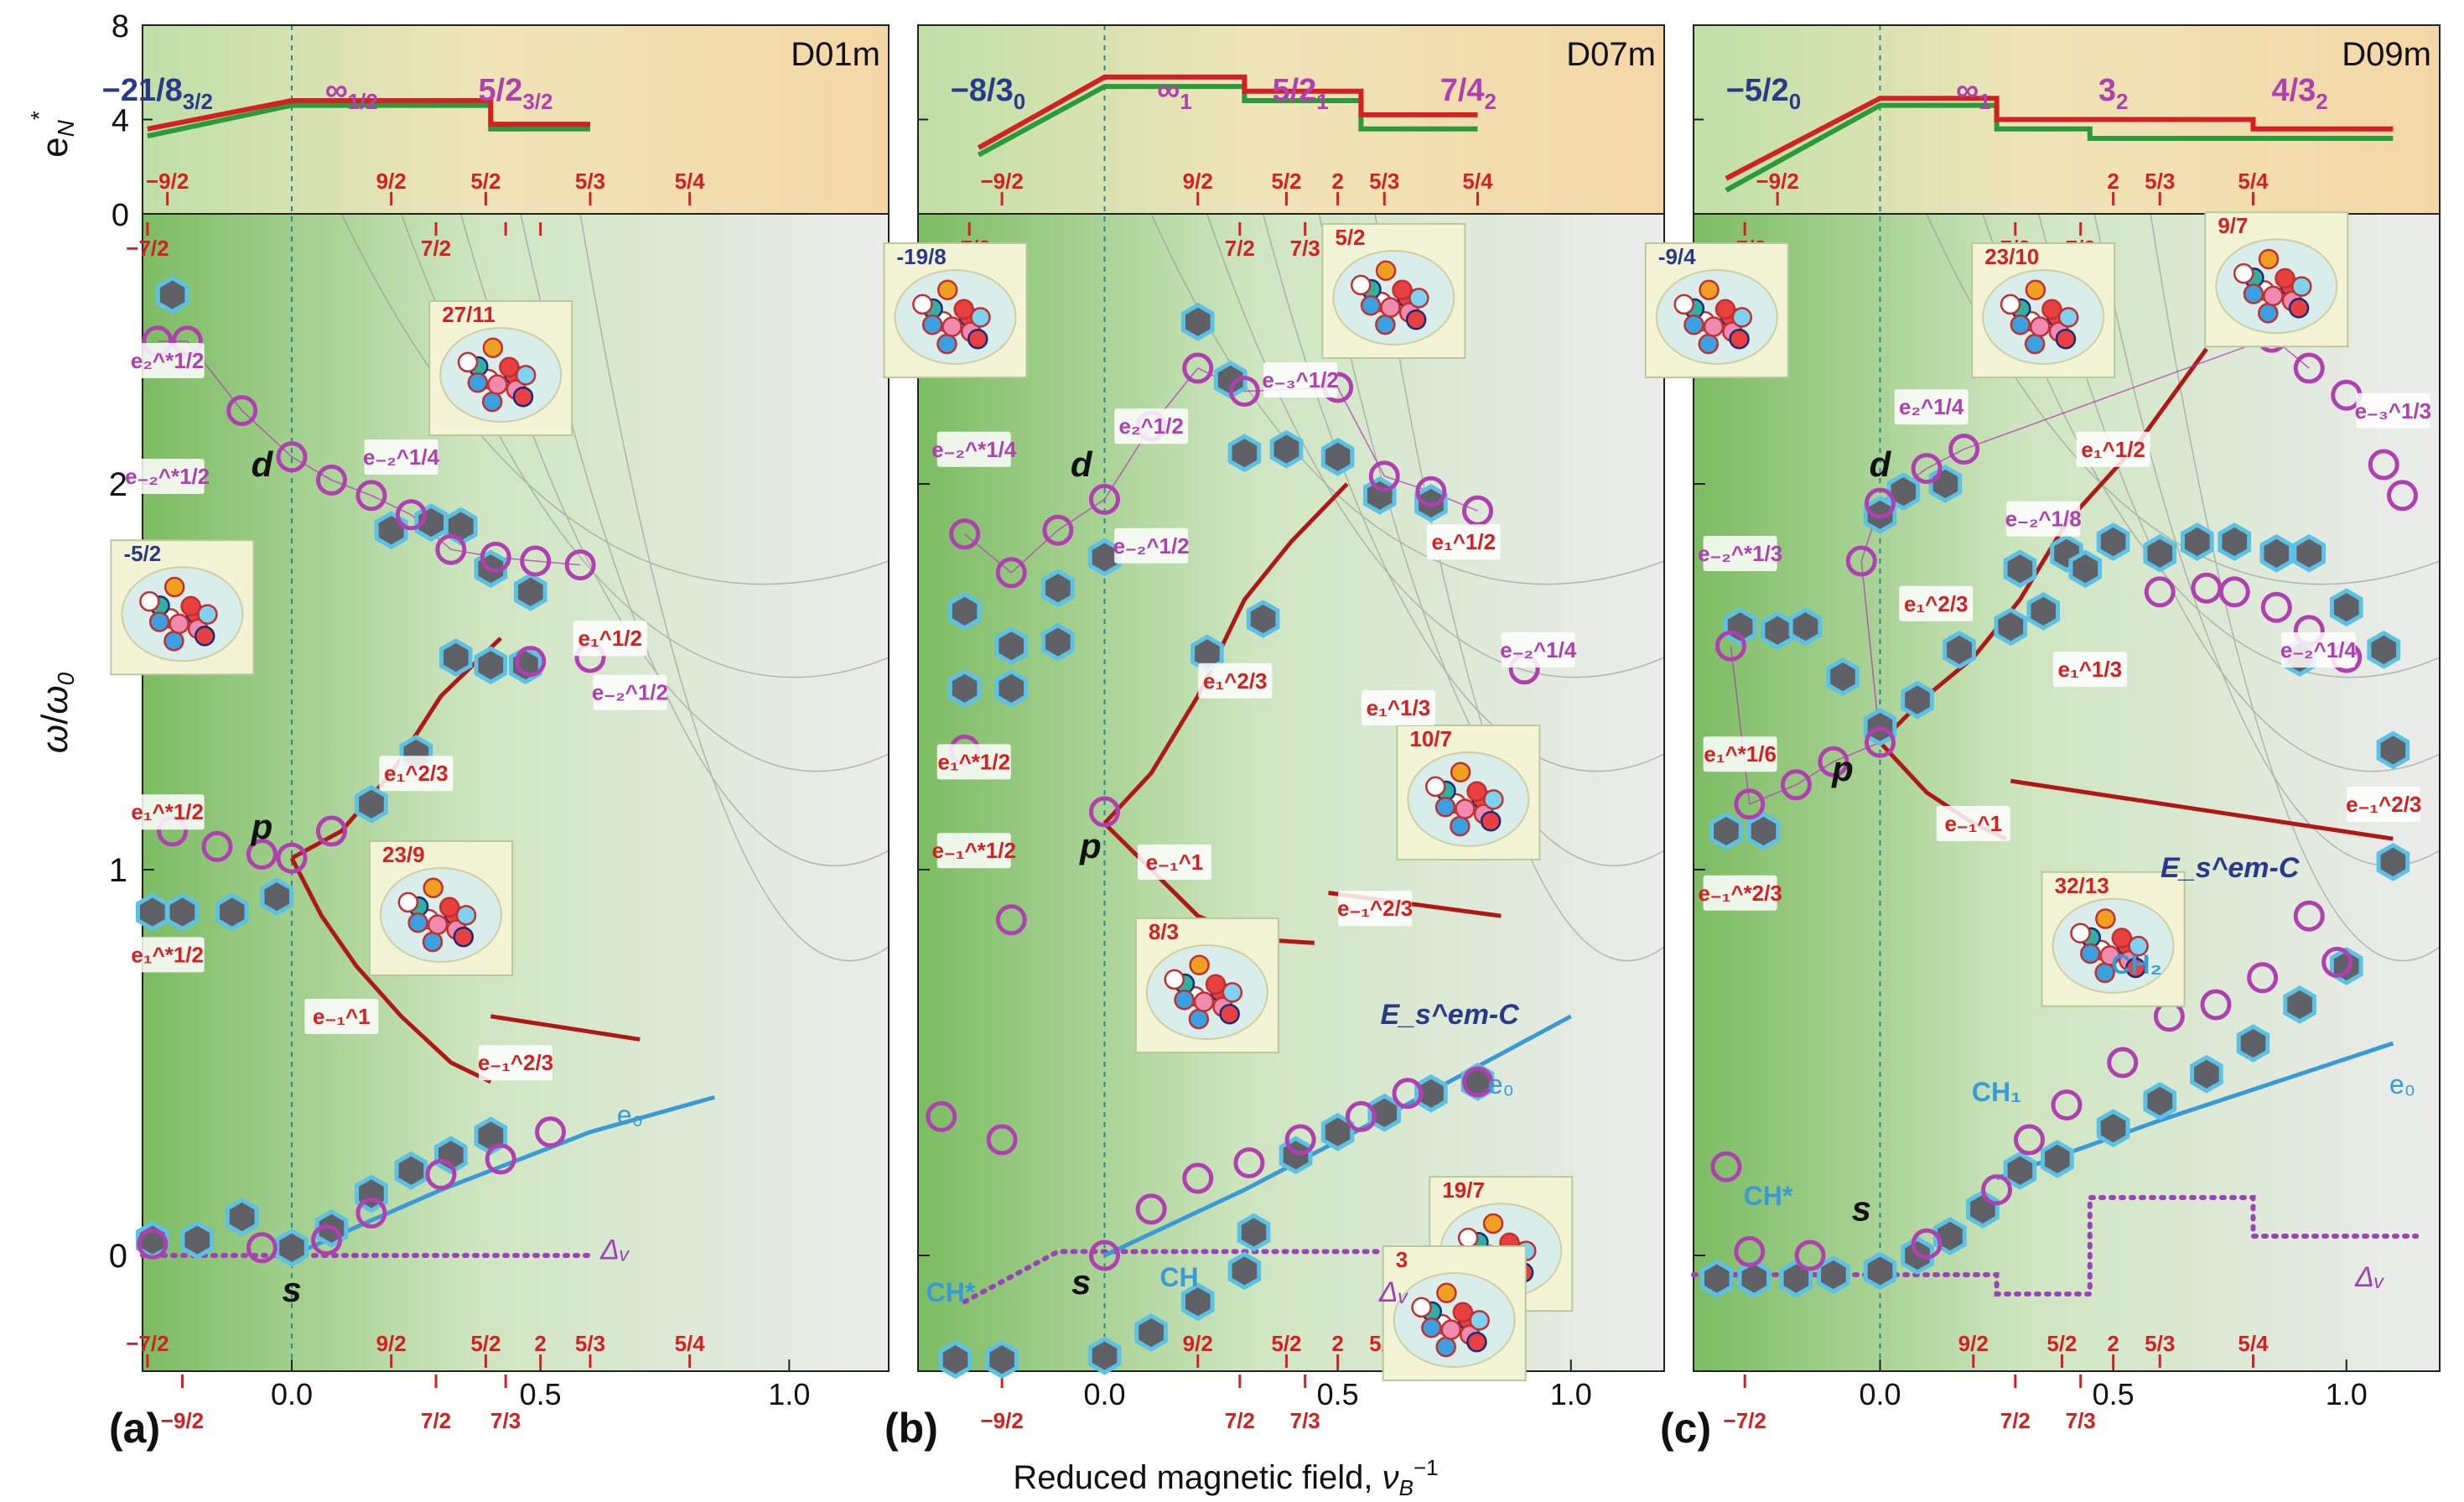  I want to click on filling-factor-label: −9/2, so click(182, 1420).